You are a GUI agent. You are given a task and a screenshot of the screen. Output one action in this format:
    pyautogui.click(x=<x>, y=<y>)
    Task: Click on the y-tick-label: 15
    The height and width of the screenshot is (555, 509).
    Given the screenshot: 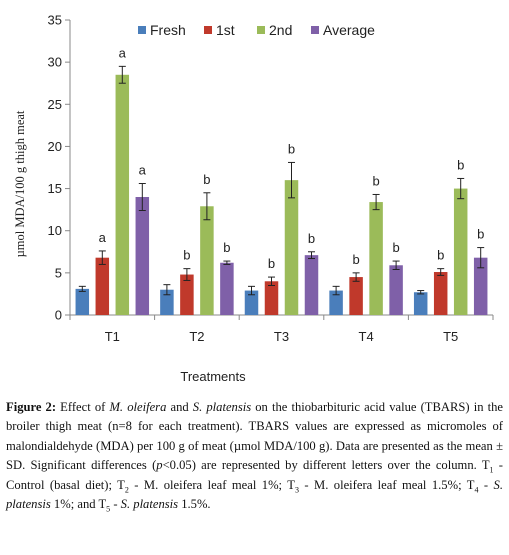 What is the action you would take?
    pyautogui.click(x=55, y=188)
    